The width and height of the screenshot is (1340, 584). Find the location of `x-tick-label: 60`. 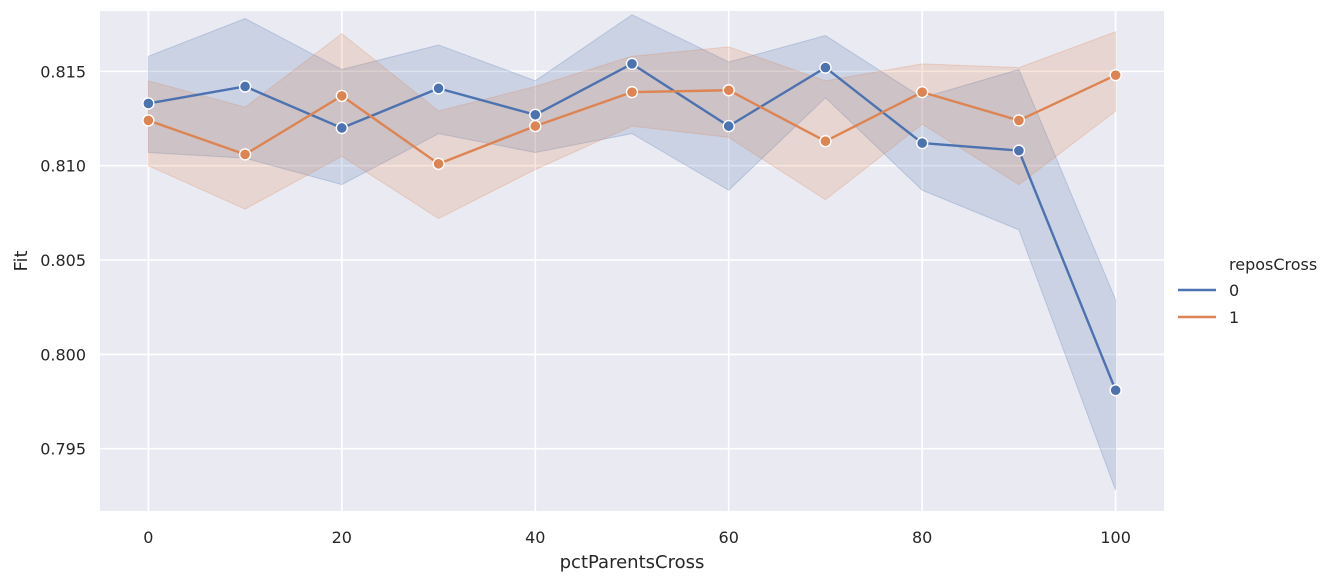

x-tick-label: 60 is located at coordinates (729, 537).